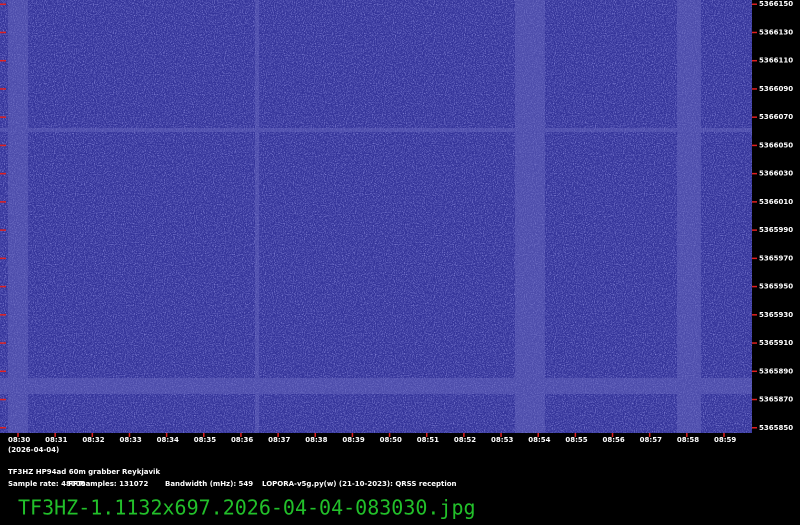 The height and width of the screenshot is (525, 800). Describe the element at coordinates (19, 440) in the screenshot. I see `x-tick-label: 08:30` at that location.